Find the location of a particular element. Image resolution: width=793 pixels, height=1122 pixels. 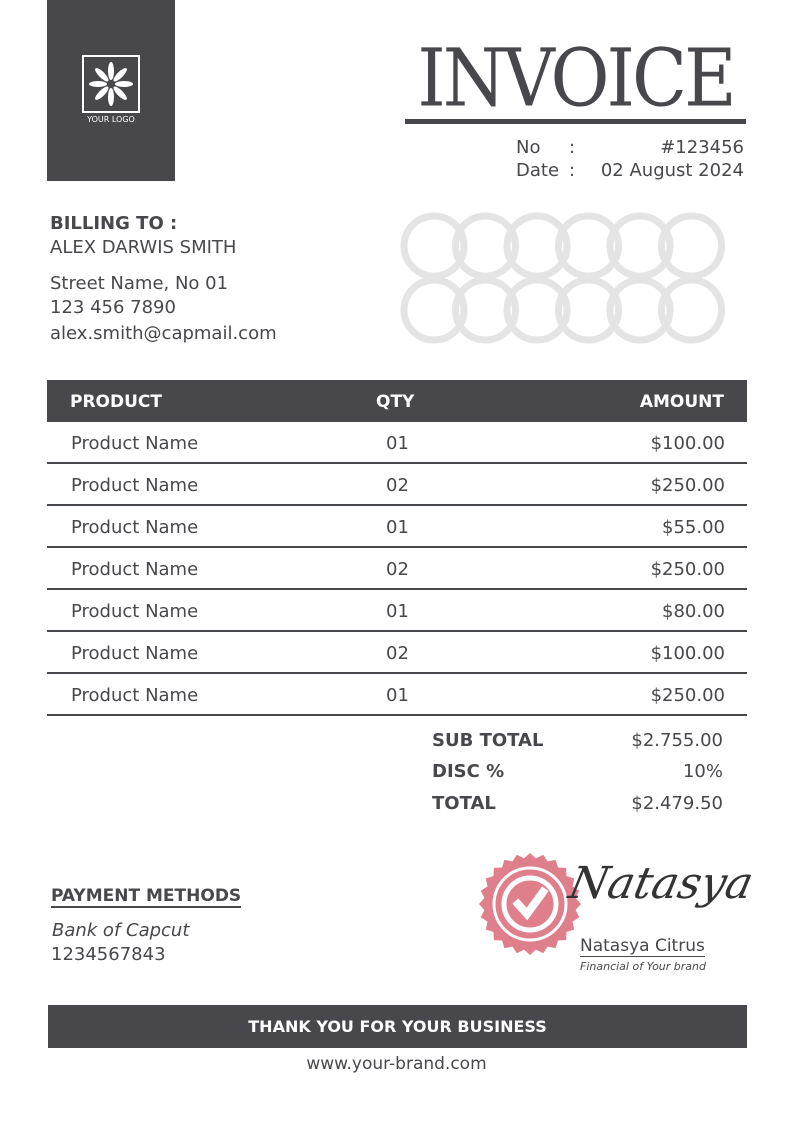

billing-name: ALEX DARWIS SMITH is located at coordinates (143, 247).